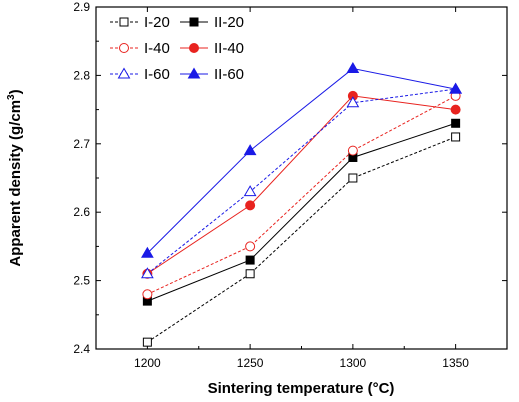 The width and height of the screenshot is (519, 402). Describe the element at coordinates (140, 74) in the screenshot. I see `legend-item-I-60: I-60` at that location.